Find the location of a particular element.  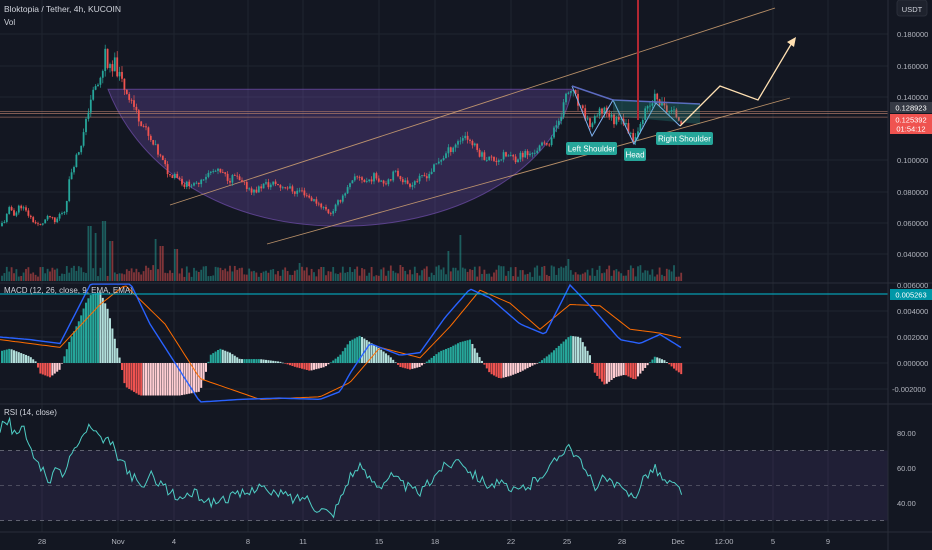

live-price-text: 0.125392 is located at coordinates (910, 120).